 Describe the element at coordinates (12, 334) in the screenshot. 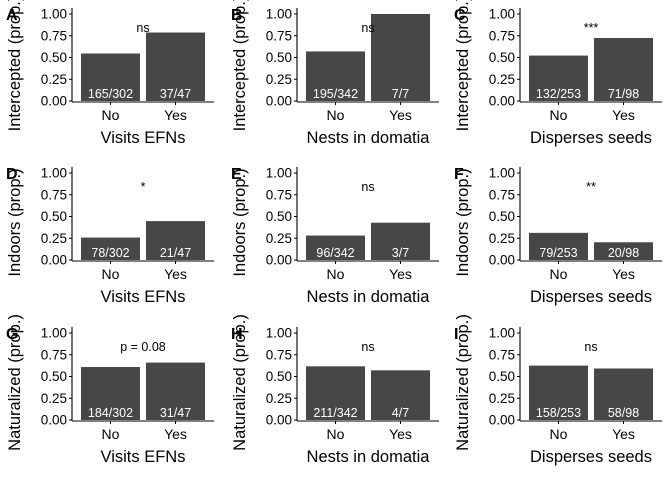

I see `panel-letter: G` at that location.